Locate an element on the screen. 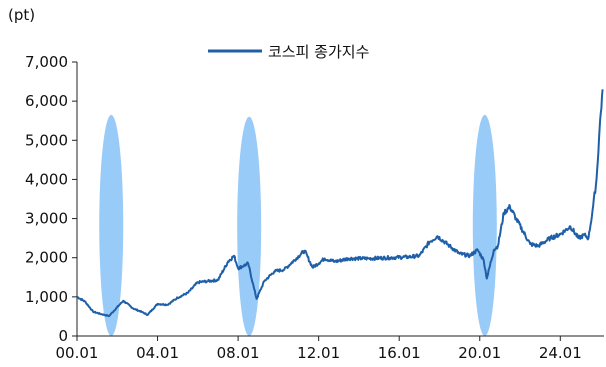 The width and height of the screenshot is (606, 367). y-tick-label: 1,000 is located at coordinates (46, 297).